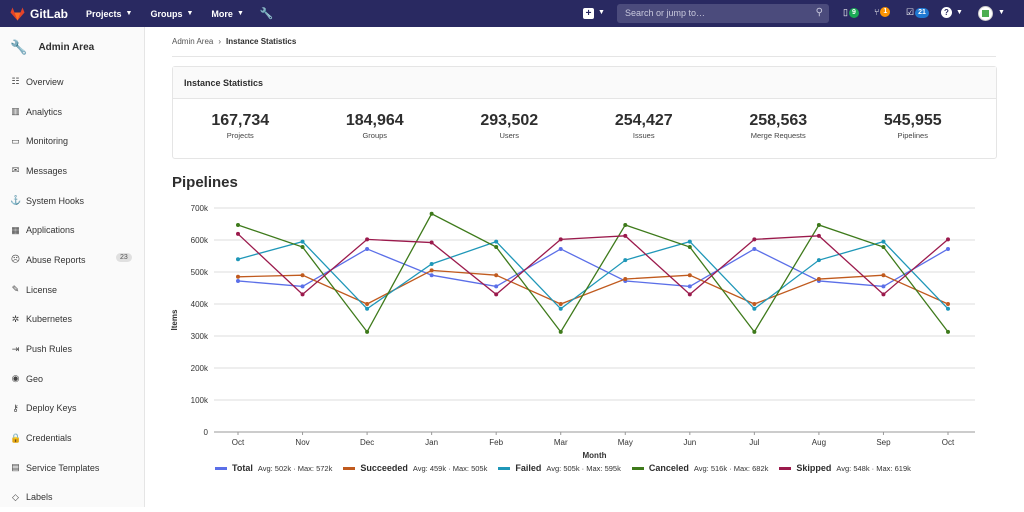 This screenshot has height=512, width=1024. What do you see at coordinates (72, 438) in the screenshot?
I see `sidebar-item-credentials: 🔒 Credentials` at bounding box center [72, 438].